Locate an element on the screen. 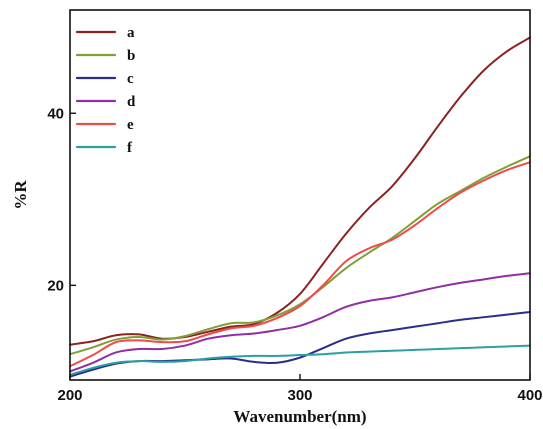  series-line-c is located at coordinates (300, 344).